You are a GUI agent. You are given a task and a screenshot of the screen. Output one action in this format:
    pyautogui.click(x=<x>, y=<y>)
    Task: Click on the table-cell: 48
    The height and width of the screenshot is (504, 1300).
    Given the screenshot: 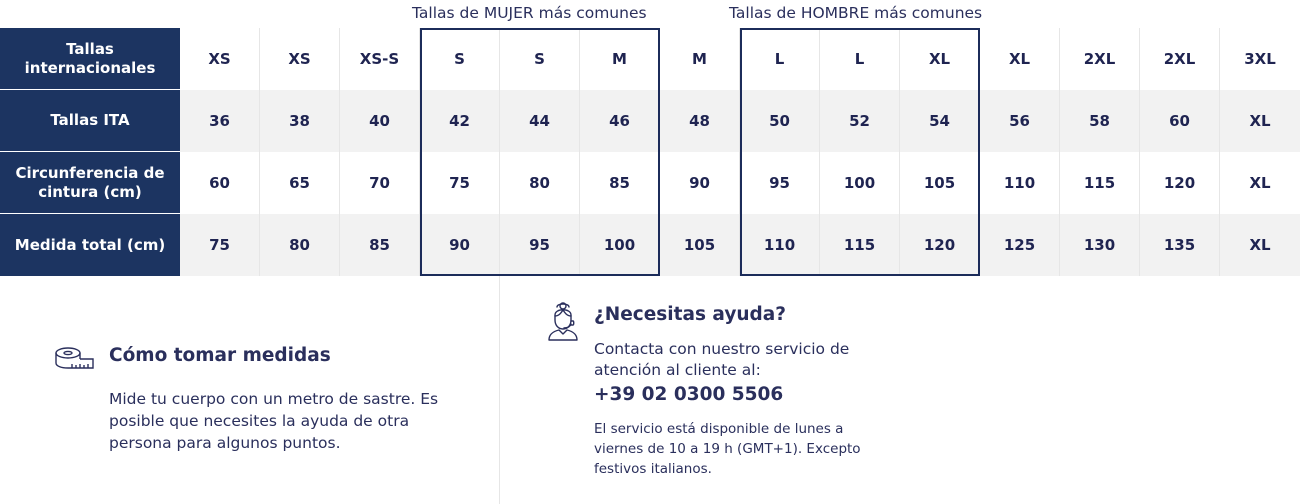 What is the action you would take?
    pyautogui.click(x=700, y=121)
    